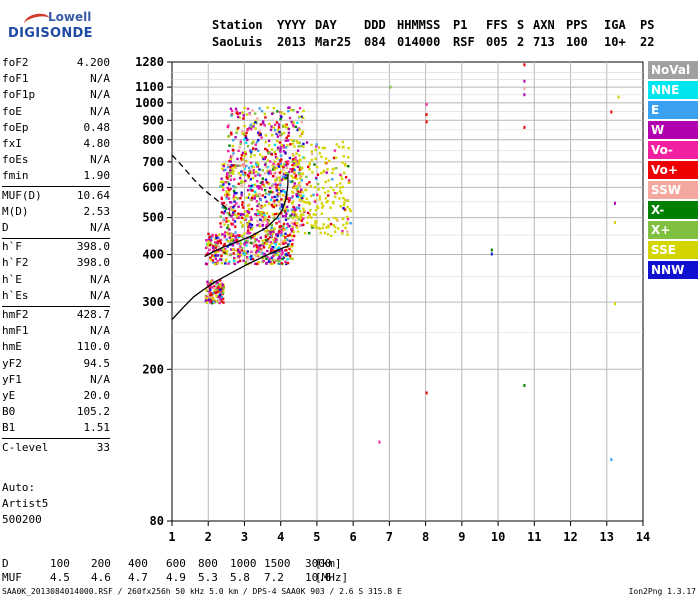 This screenshot has width=700, height=600. Describe the element at coordinates (56, 145) in the screenshot. I see `param-row-fxi: fxI 4.80` at that location.